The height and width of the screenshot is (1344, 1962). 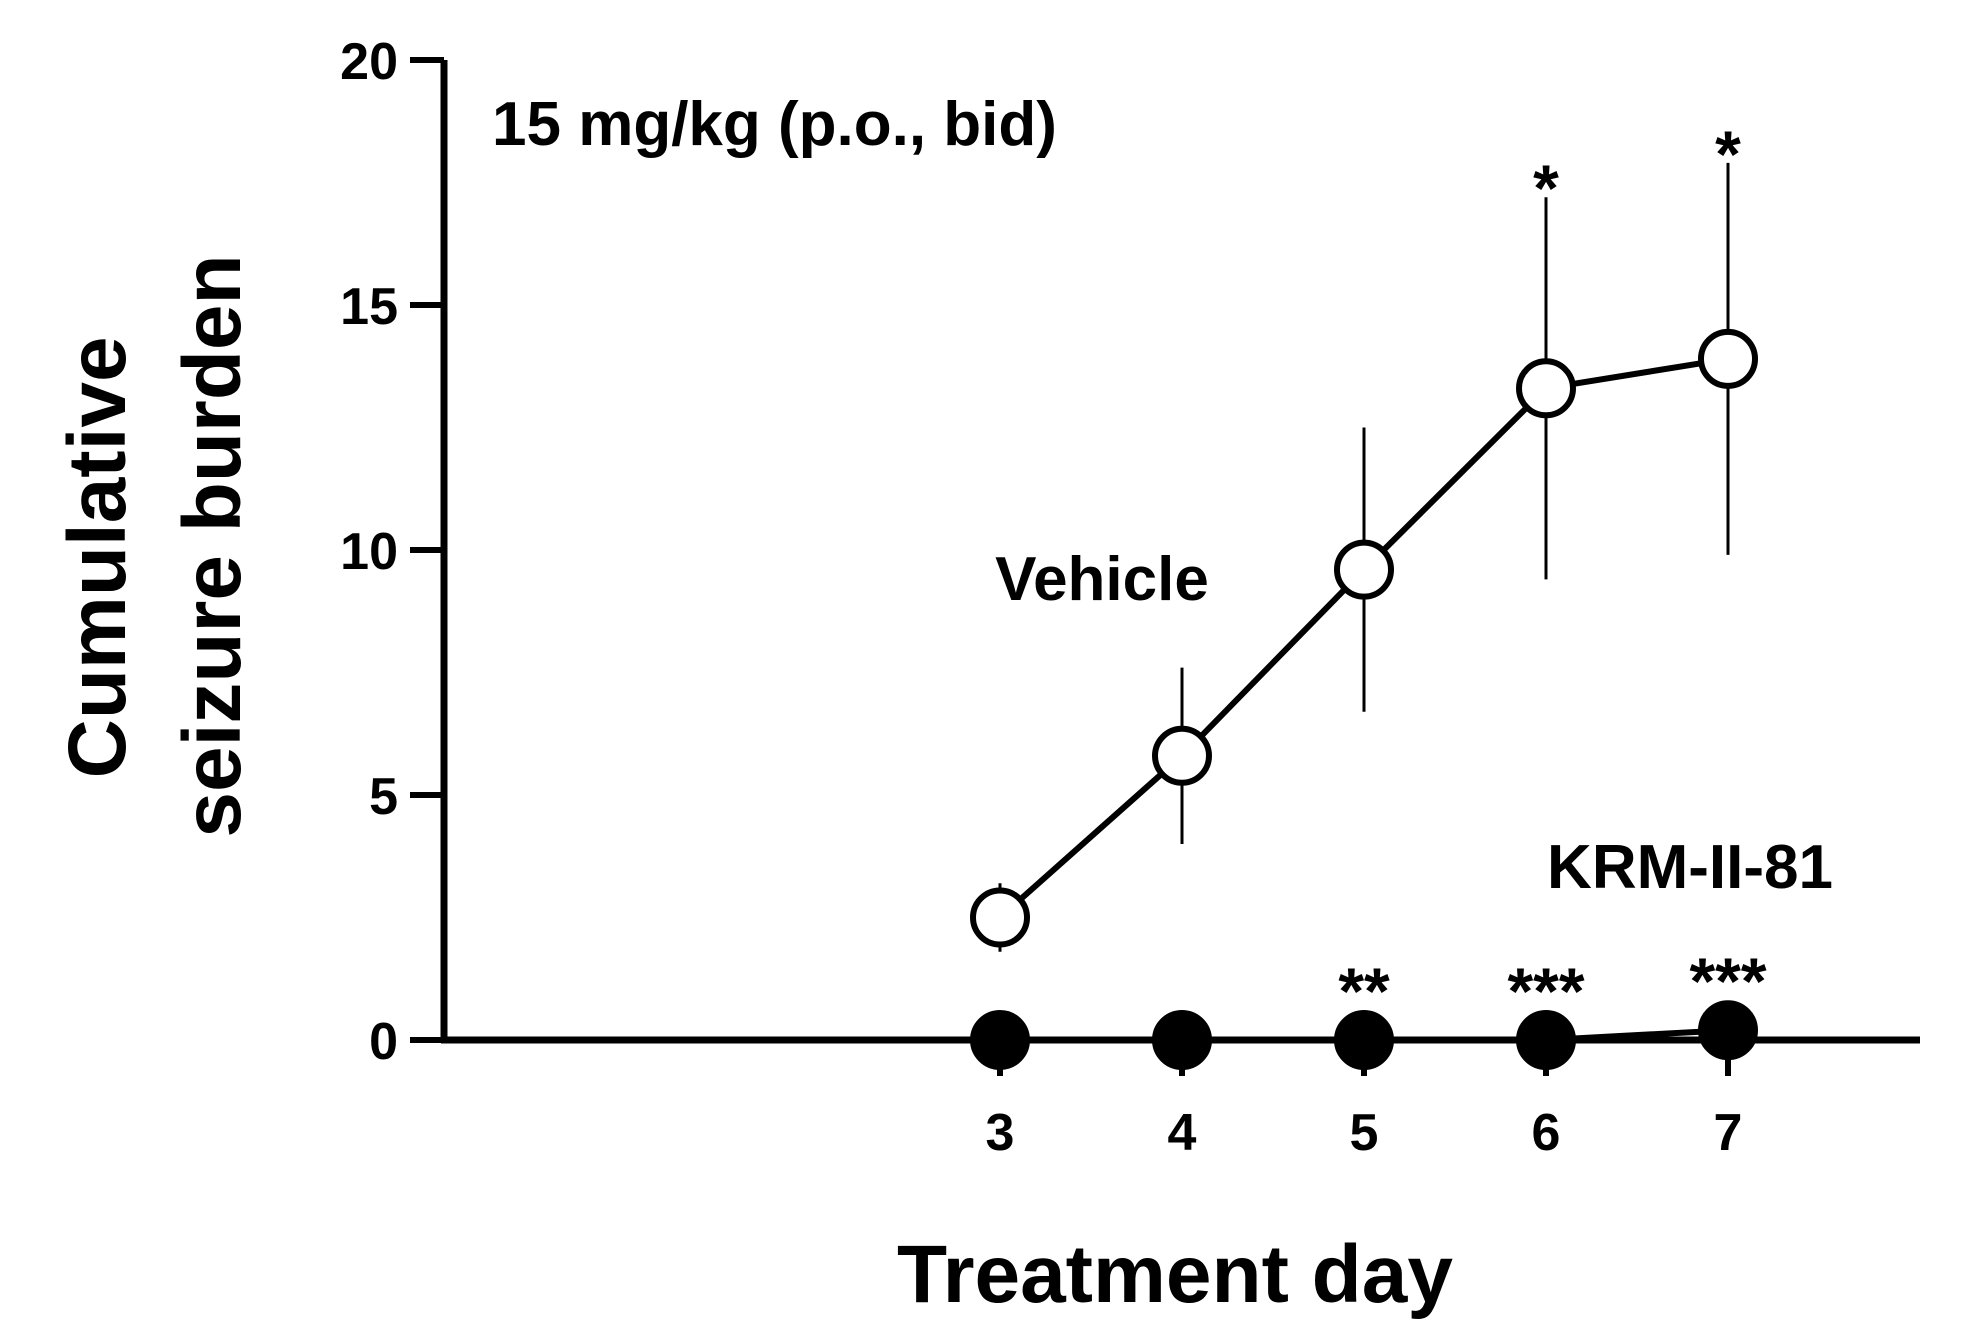 What do you see at coordinates (155, 545) in the screenshot?
I see `y-axis-title: Cumulative seizure burden` at bounding box center [155, 545].